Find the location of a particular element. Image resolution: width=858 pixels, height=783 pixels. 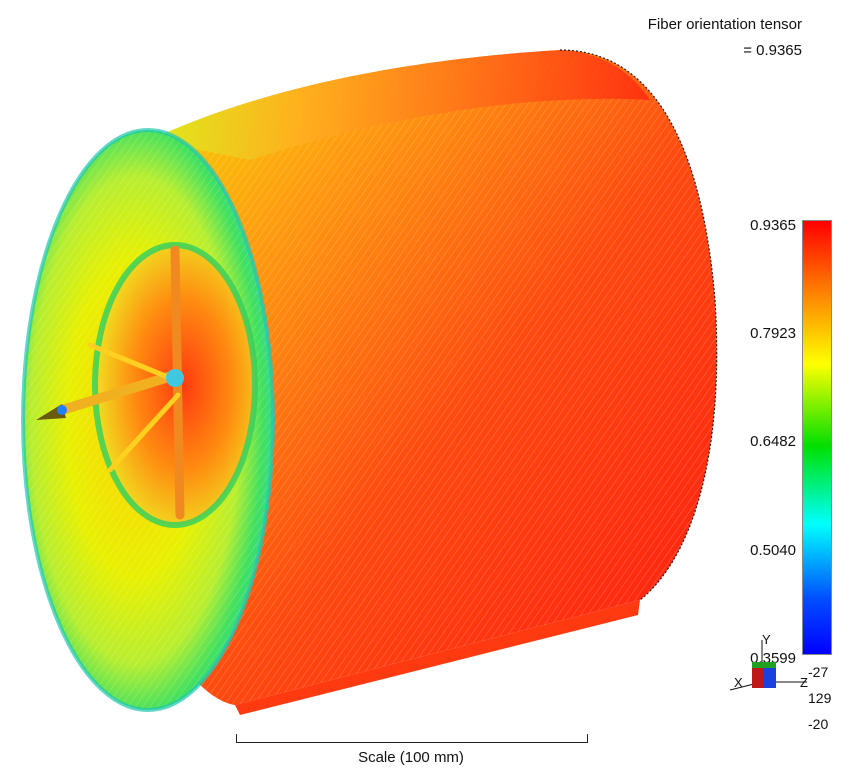

legend-tick: 0.7923 is located at coordinates (773, 333).